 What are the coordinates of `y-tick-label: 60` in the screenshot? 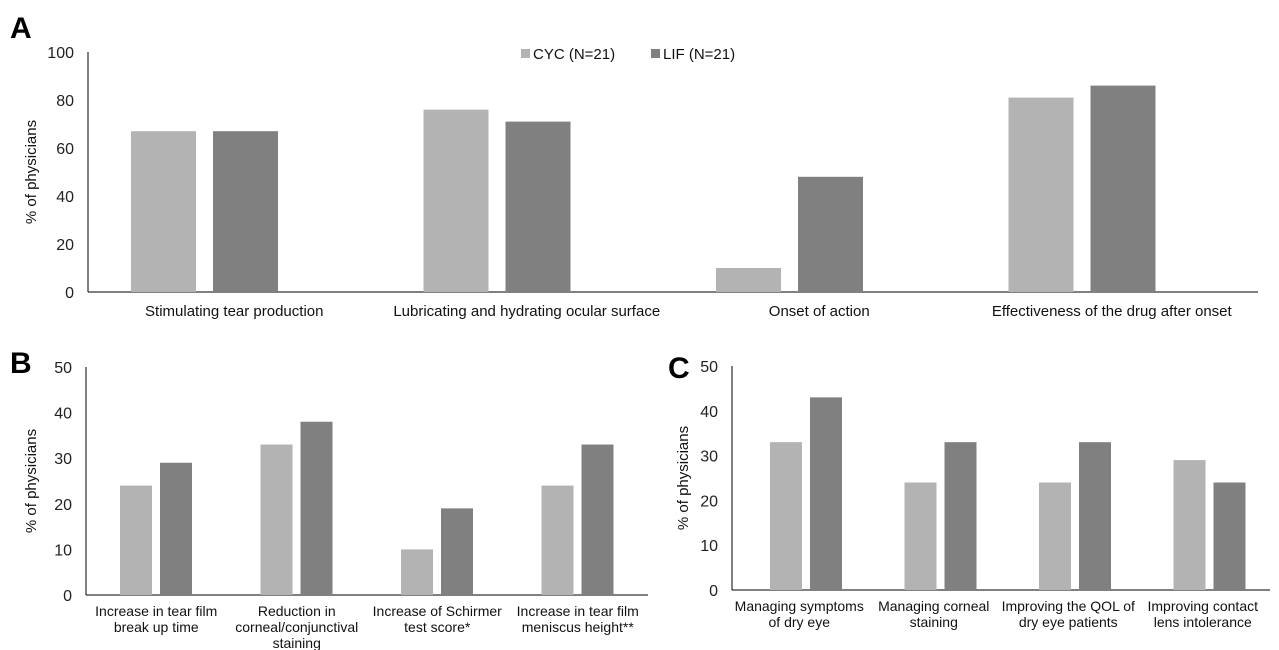 It's located at (65, 149).